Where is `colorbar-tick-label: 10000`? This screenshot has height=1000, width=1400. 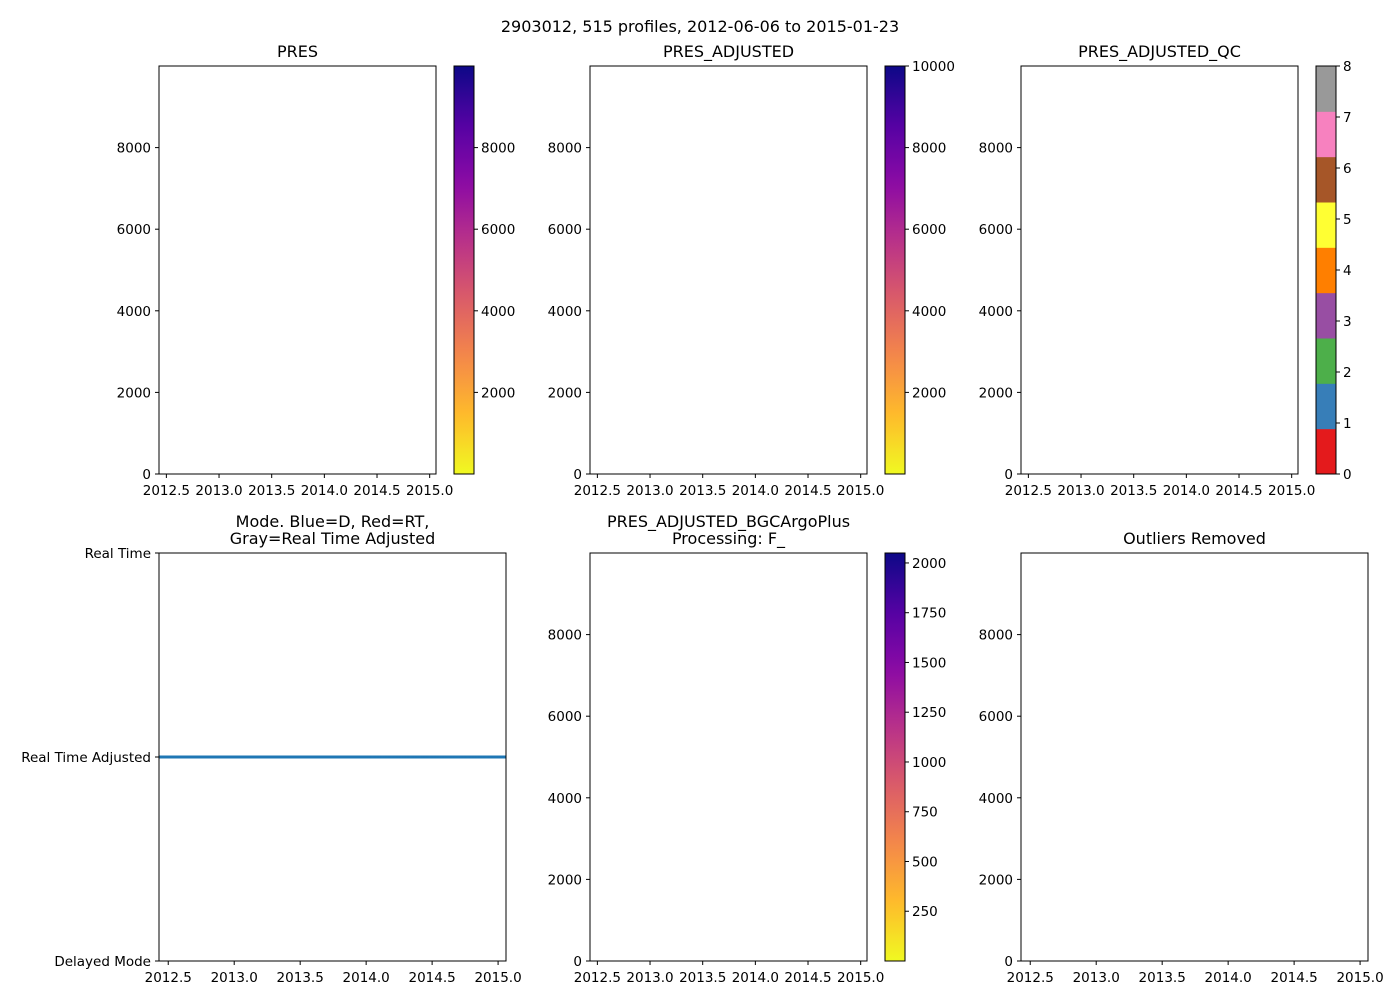
colorbar-tick-label: 10000 is located at coordinates (933, 67).